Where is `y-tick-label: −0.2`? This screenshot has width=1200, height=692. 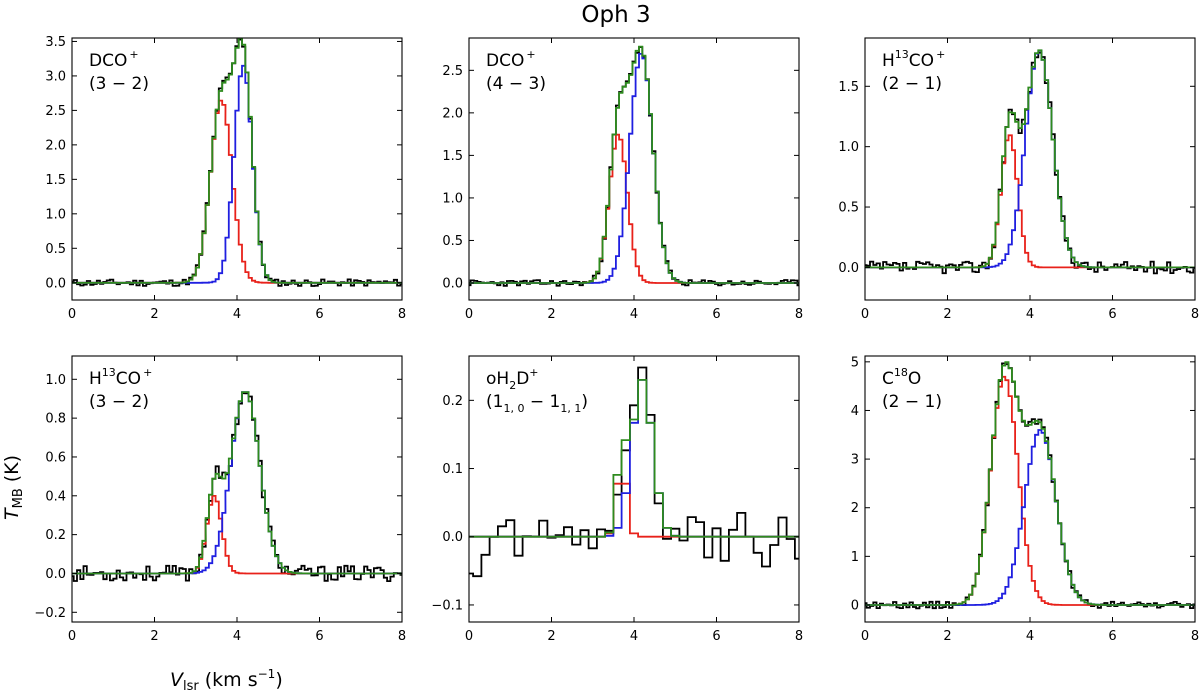 y-tick-label: −0.2 is located at coordinates (50, 613).